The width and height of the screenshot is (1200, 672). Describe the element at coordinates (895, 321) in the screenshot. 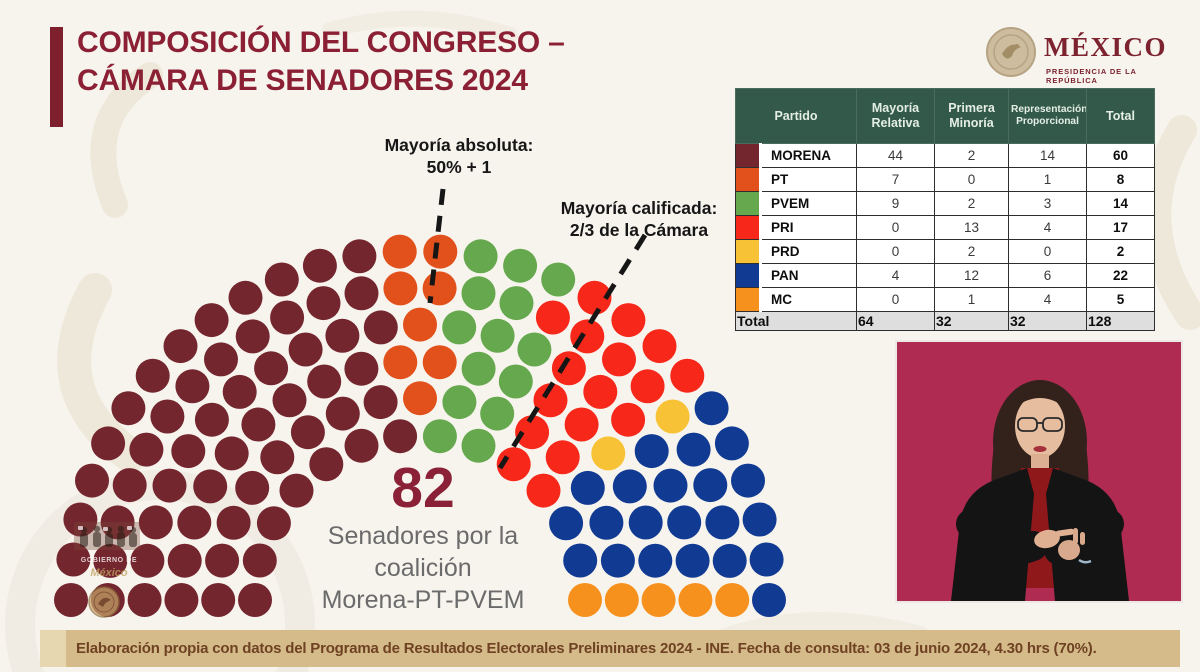

I see `total-mr: 64` at that location.